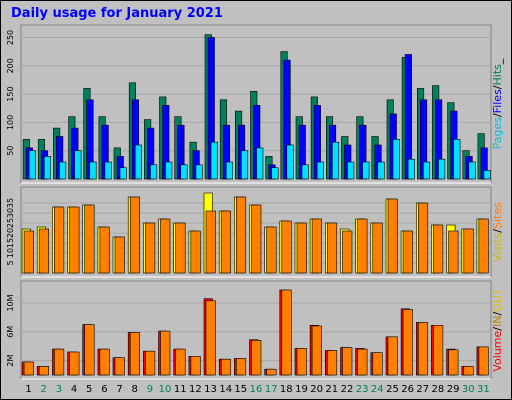 This screenshot has width=512, height=400. What do you see at coordinates (10, 122) in the screenshot?
I see `top-tick-label: 100` at bounding box center [10, 122].